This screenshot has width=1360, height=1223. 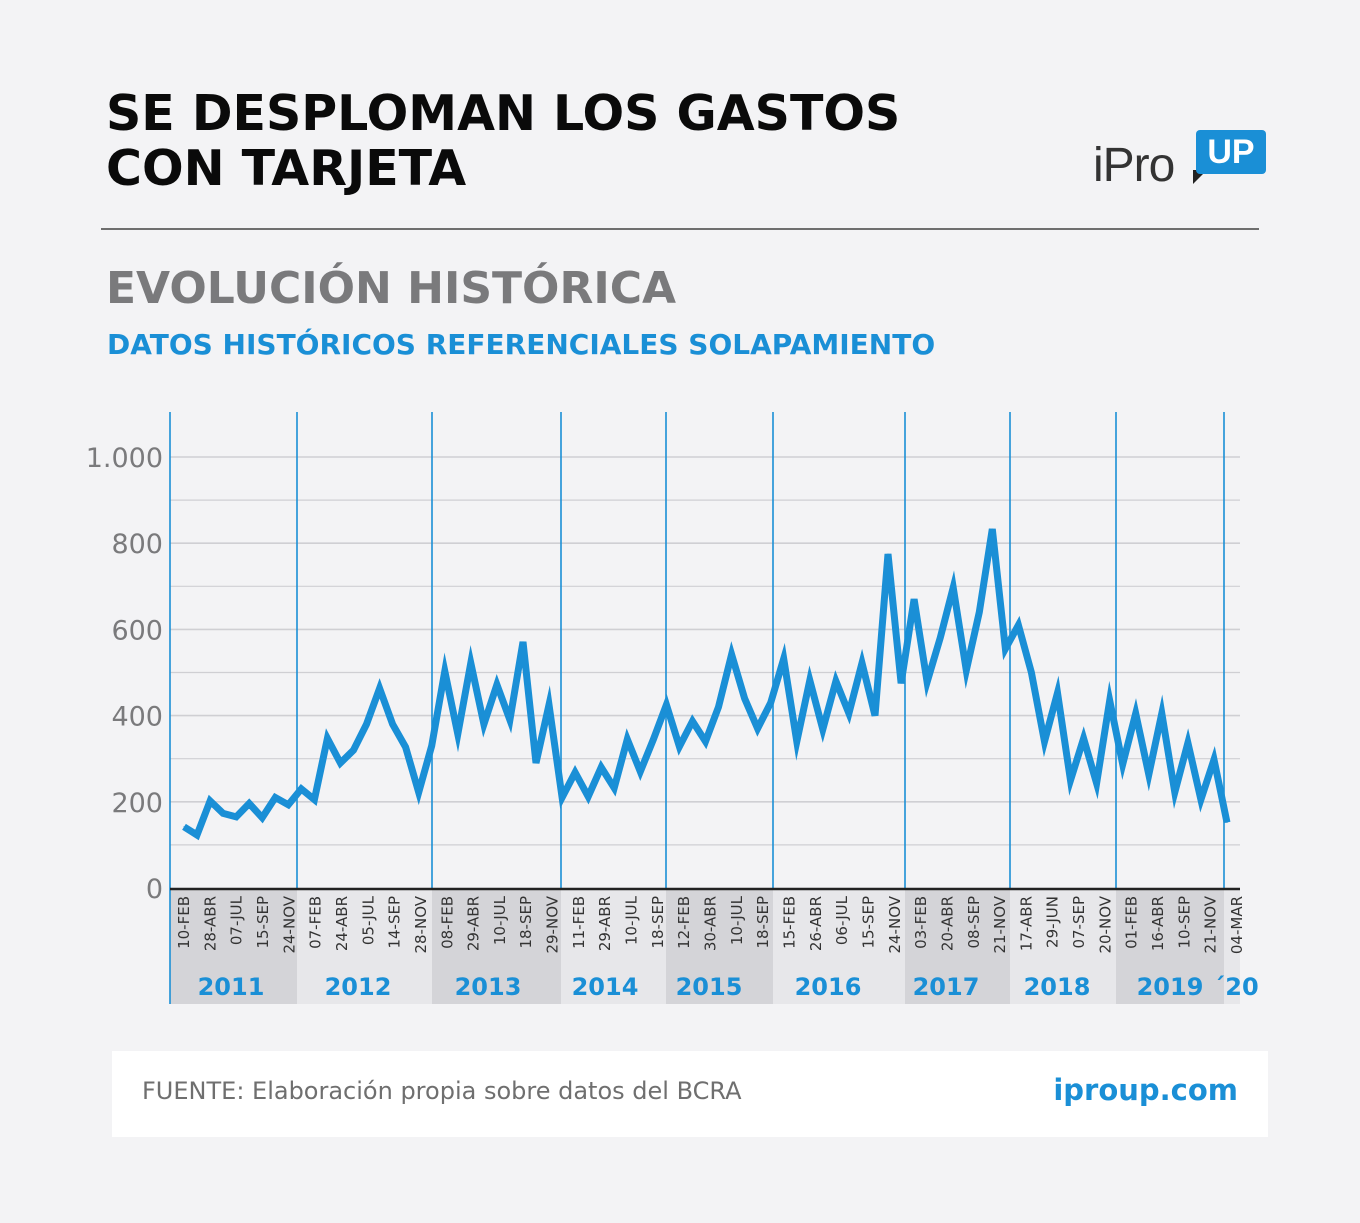 I want to click on x-tick-label: 10-FEB, so click(x=184, y=922).